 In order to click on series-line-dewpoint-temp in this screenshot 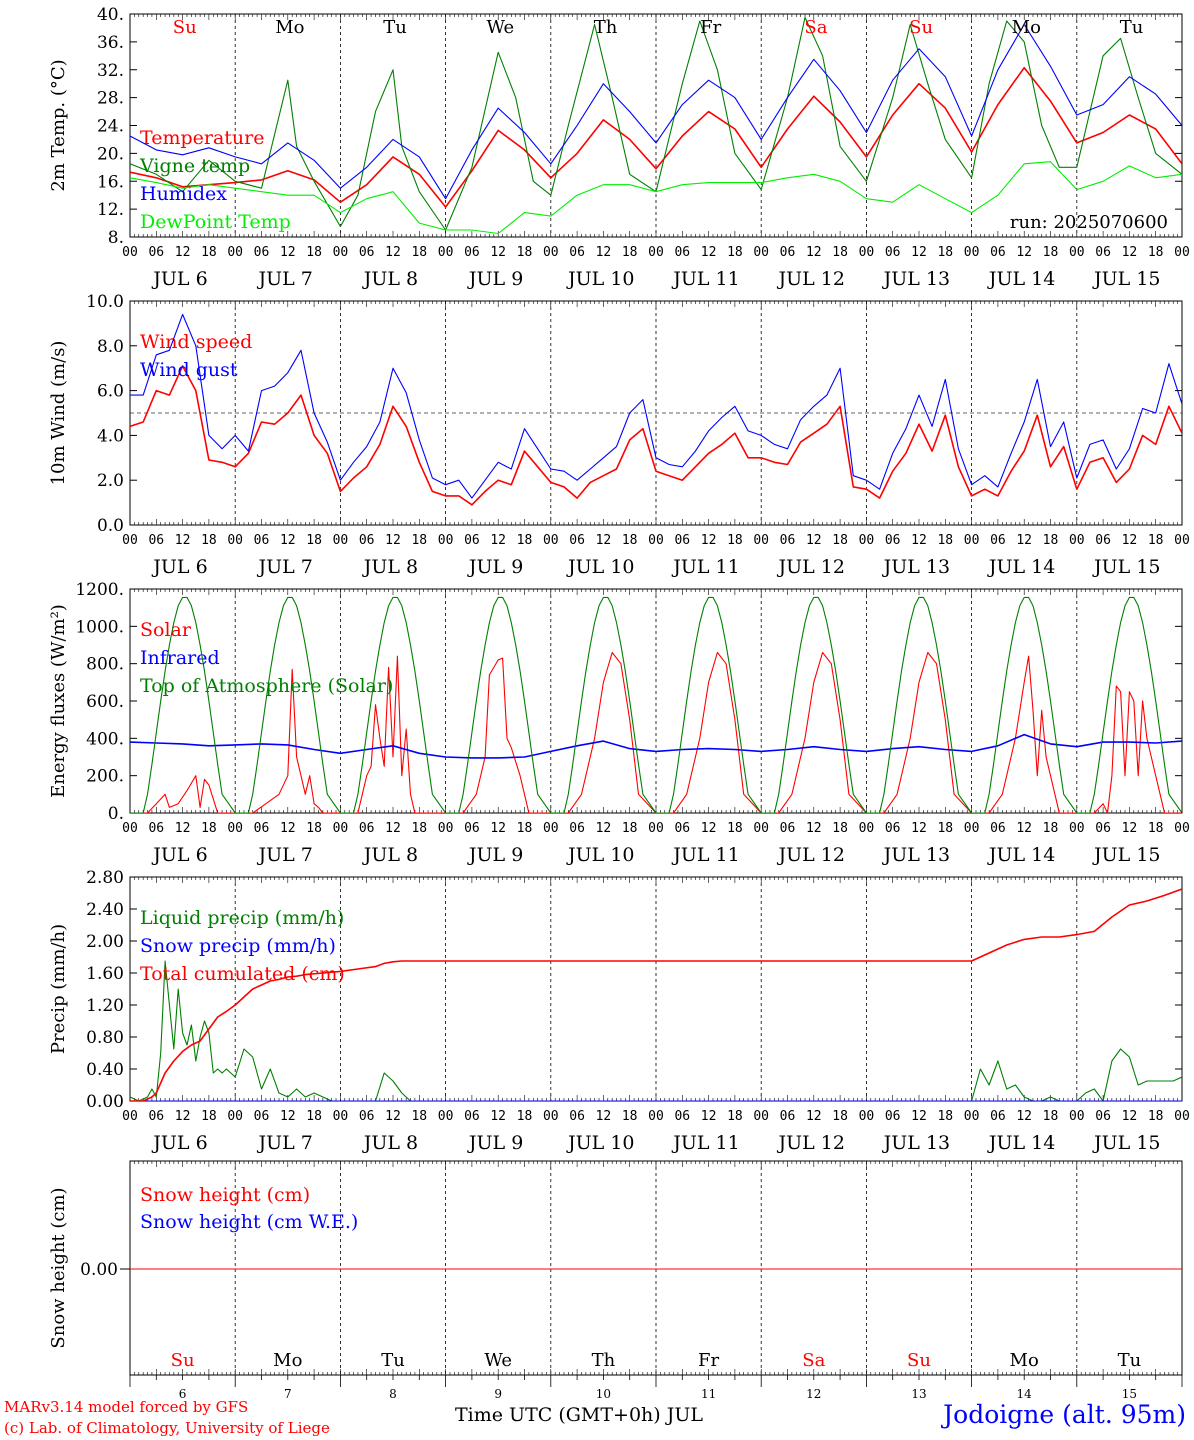, I will do `click(656, 198)`.